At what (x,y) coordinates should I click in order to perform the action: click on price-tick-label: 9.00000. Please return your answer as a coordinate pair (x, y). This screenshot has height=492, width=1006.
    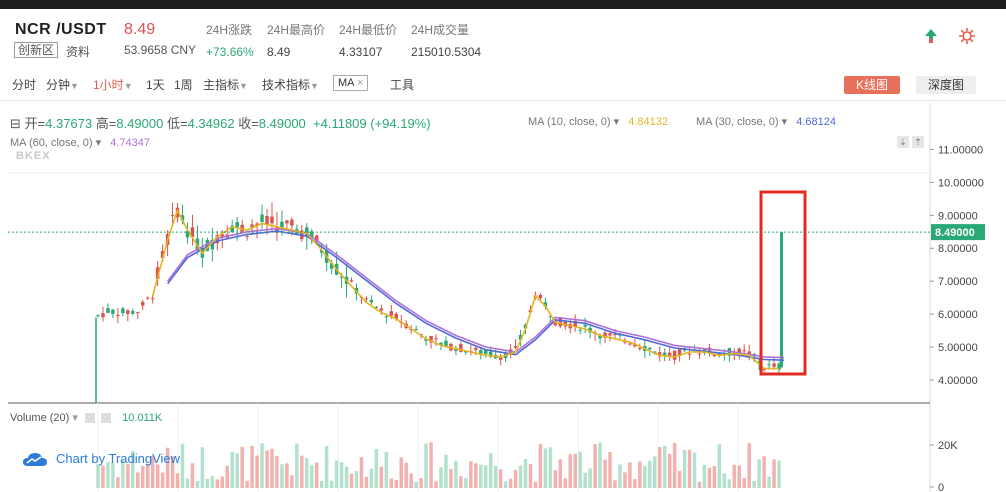
    Looking at the image, I should click on (958, 216).